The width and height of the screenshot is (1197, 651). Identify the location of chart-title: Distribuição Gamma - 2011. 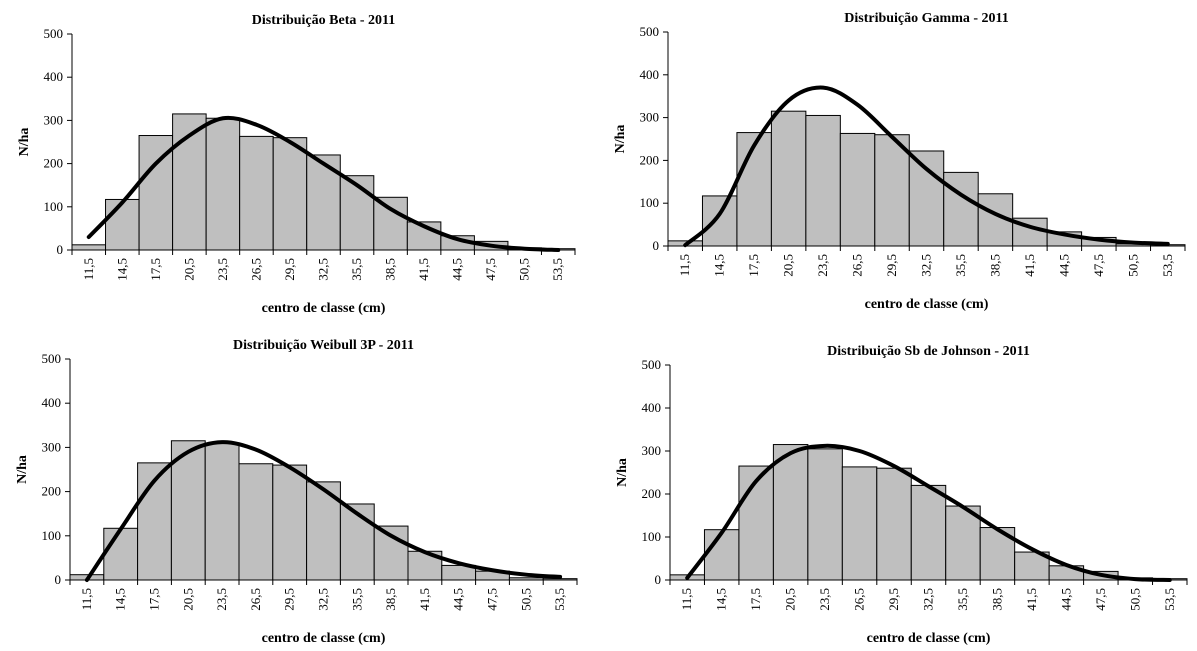
(926, 18).